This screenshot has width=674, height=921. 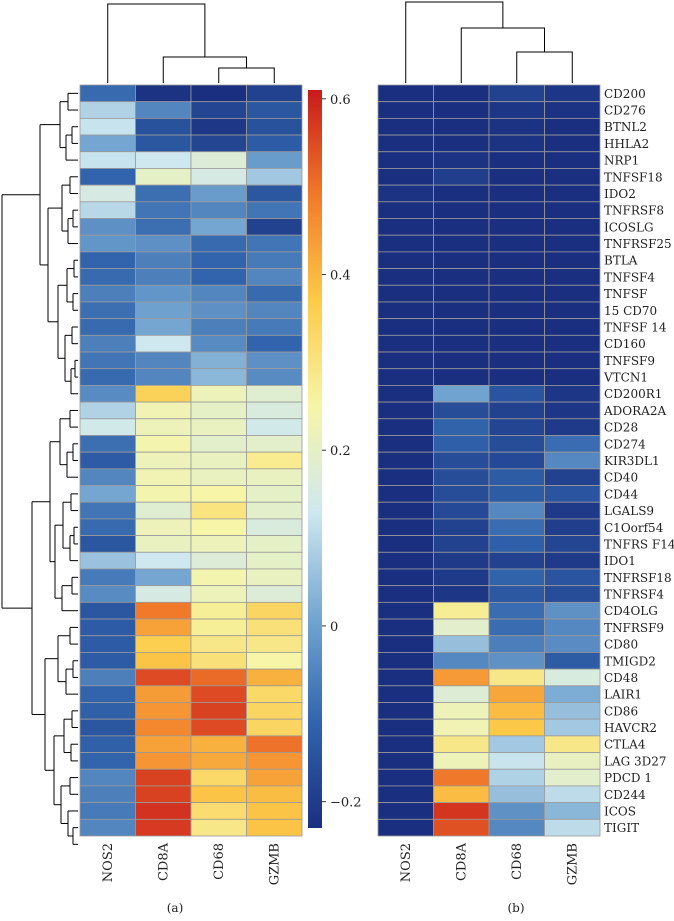 What do you see at coordinates (639, 544) in the screenshot?
I see `row-label: TNFRS F14` at bounding box center [639, 544].